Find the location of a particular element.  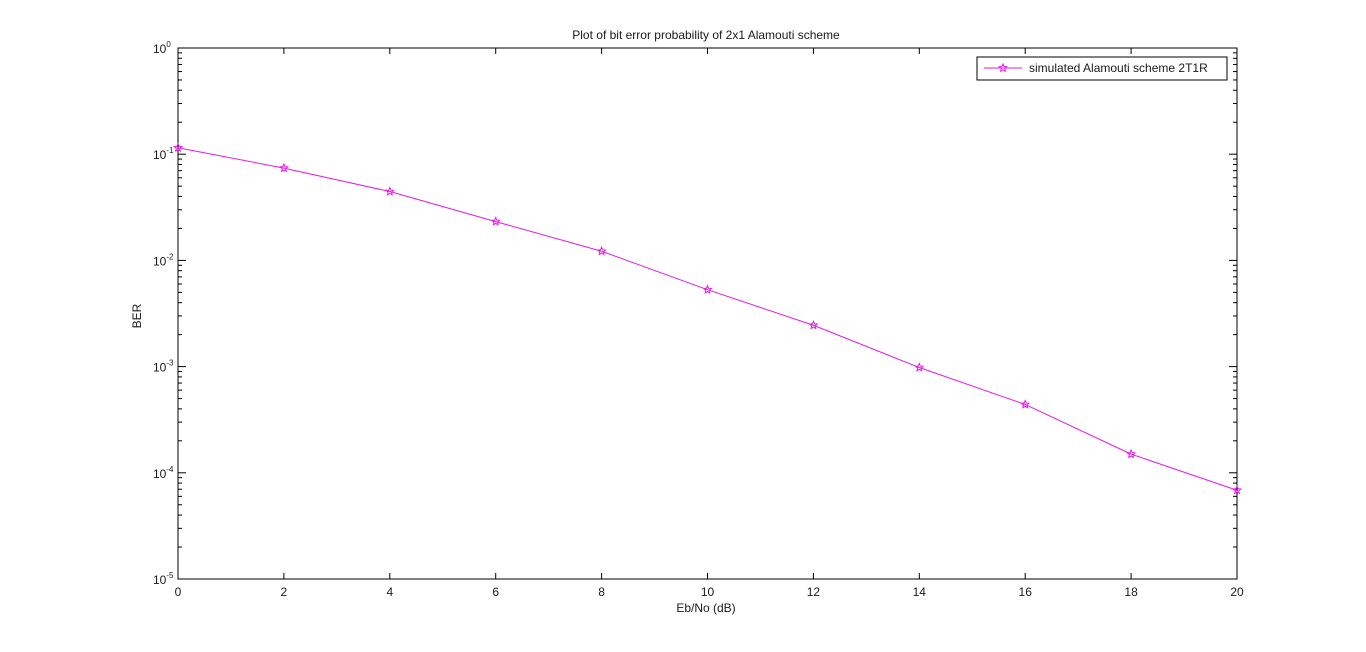

x-tick-label: 20 is located at coordinates (1237, 592).